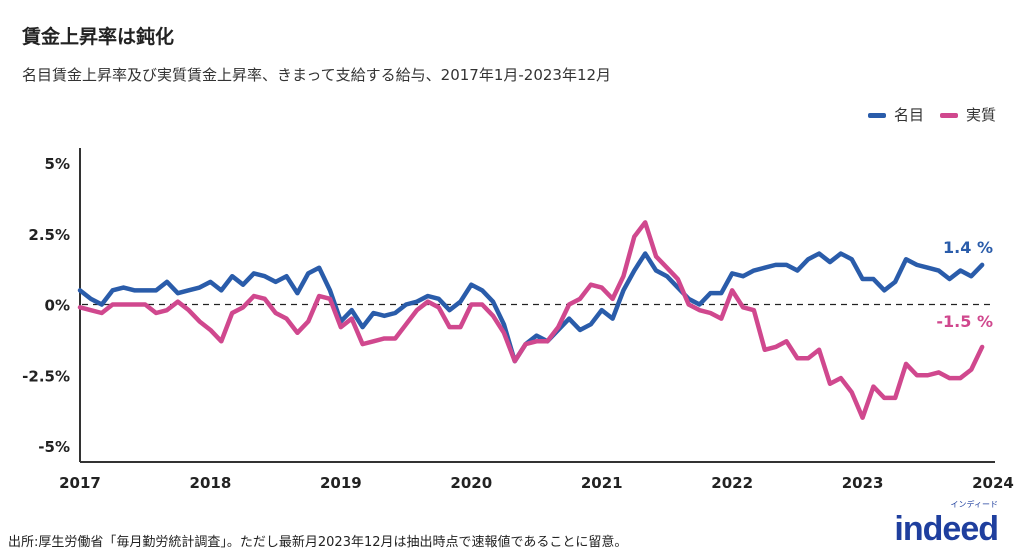 Image resolution: width=1024 pixels, height=559 pixels. I want to click on legend-item-real: 実質, so click(967, 114).